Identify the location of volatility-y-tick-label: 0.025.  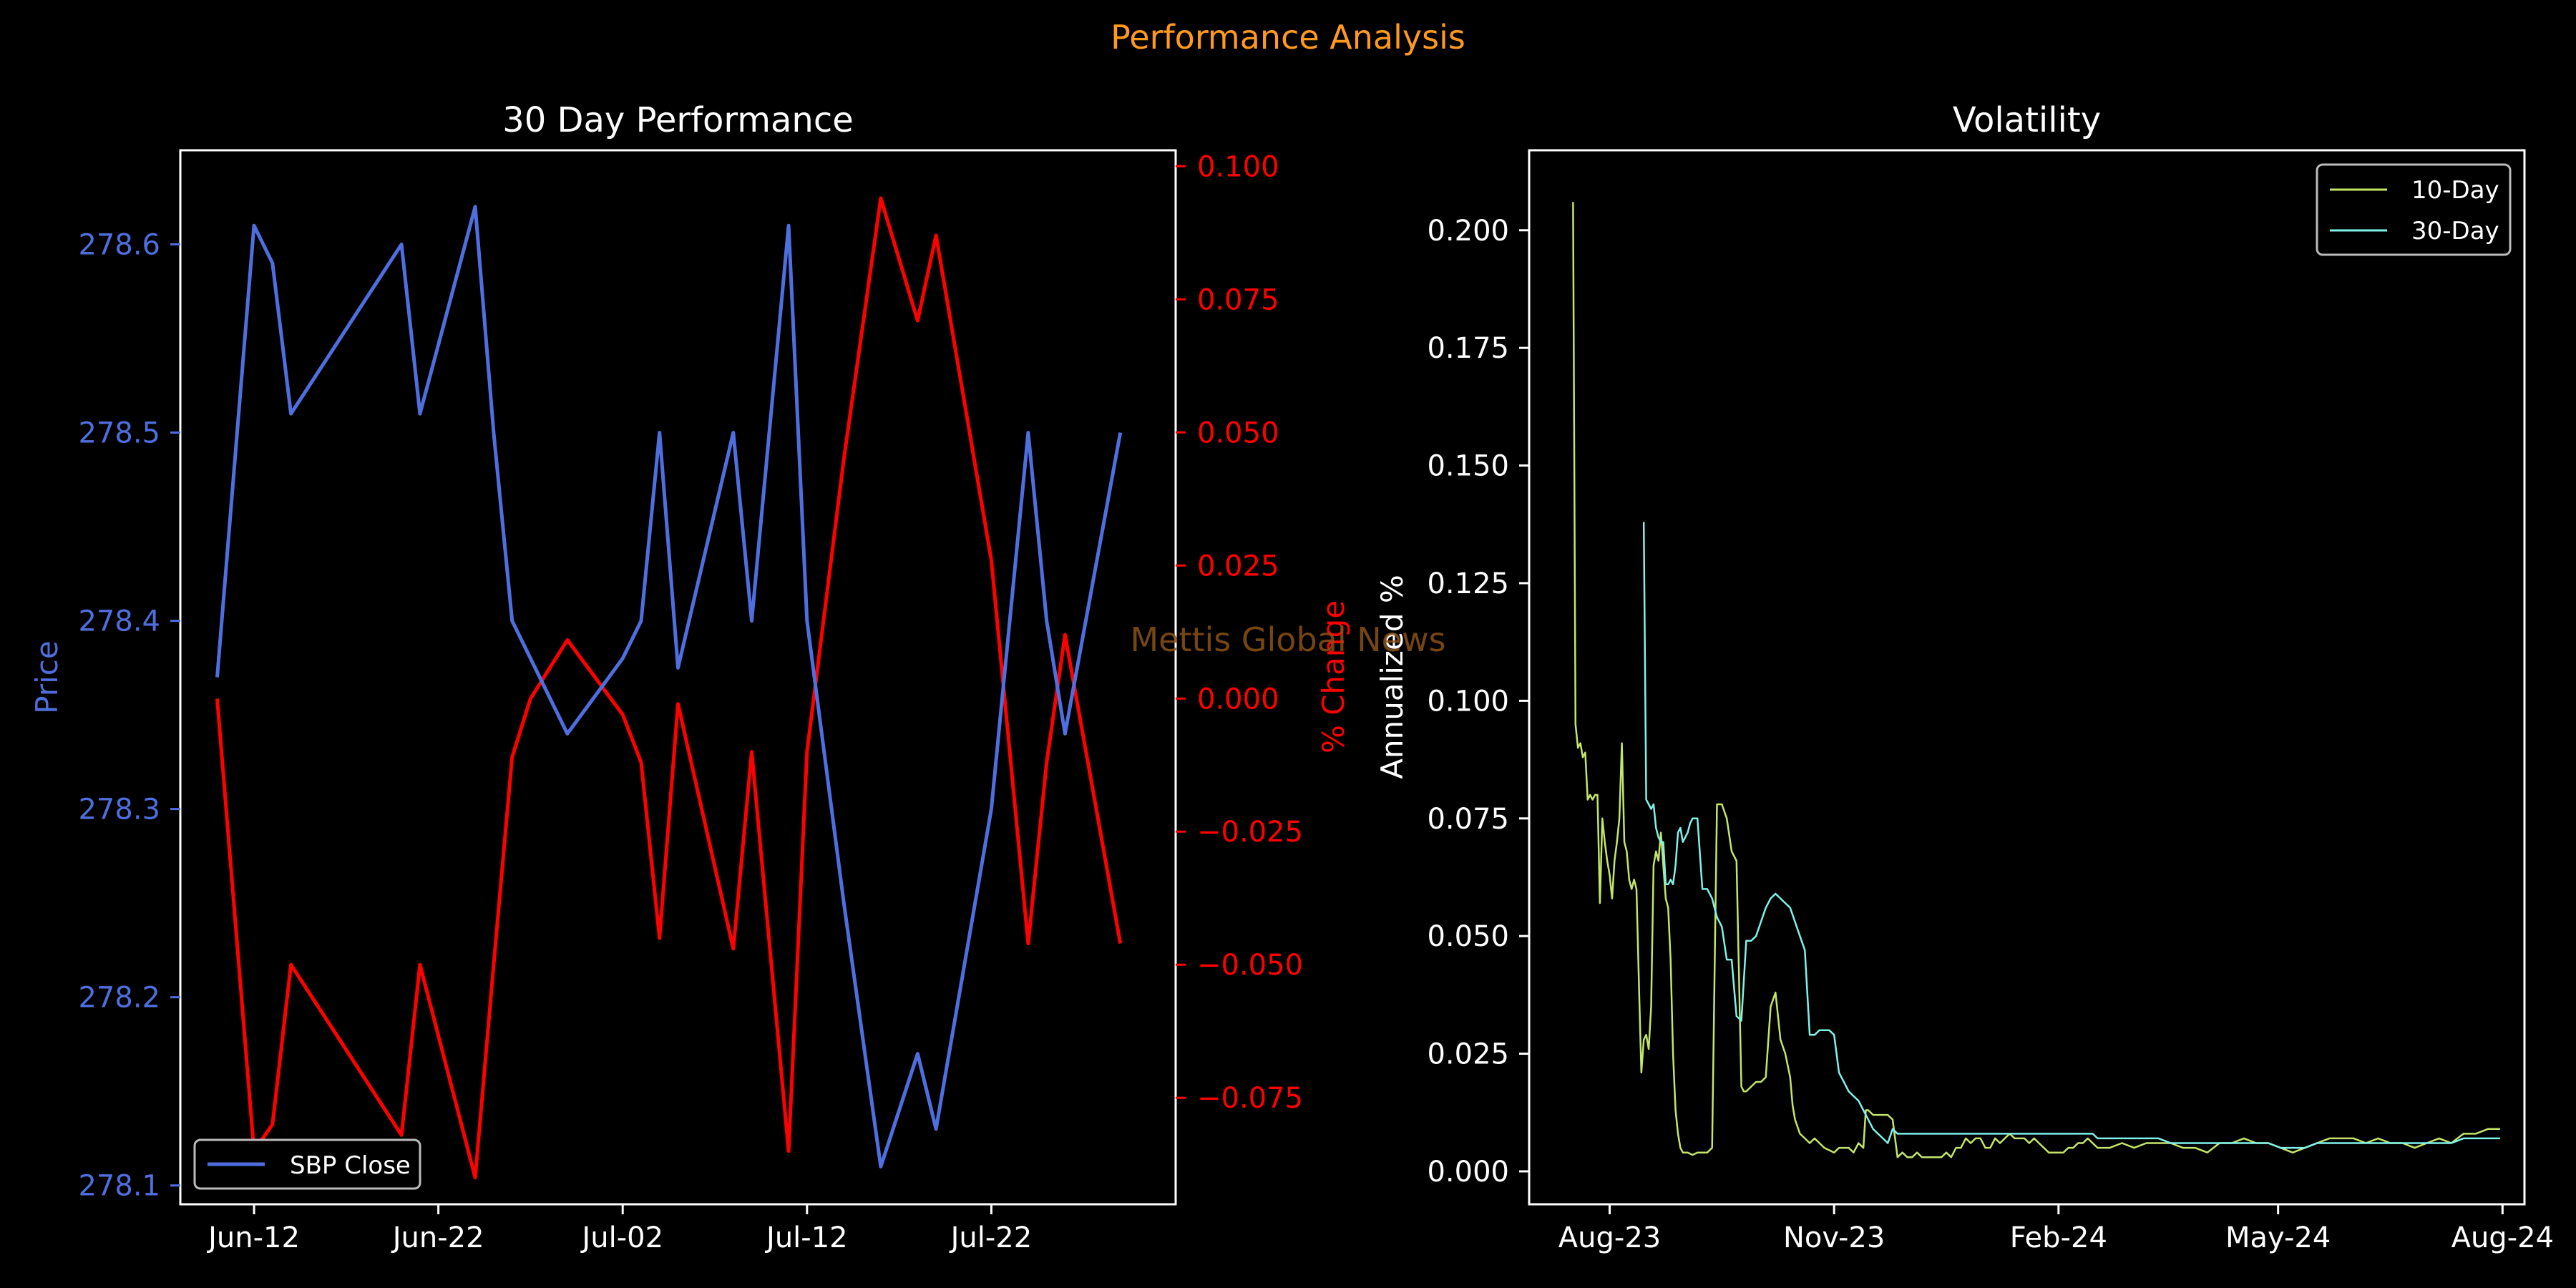
(1468, 1054).